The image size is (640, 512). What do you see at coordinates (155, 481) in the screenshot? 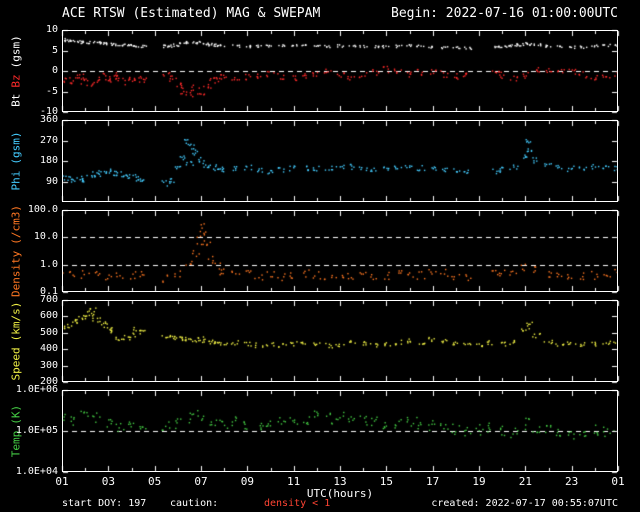
I see `x-tick-label: 05` at bounding box center [155, 481].